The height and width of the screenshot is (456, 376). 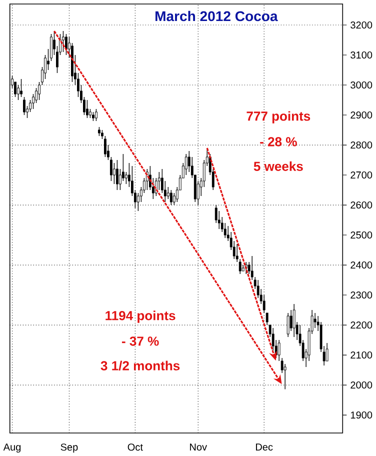 I want to click on annotation: 777 points, so click(x=278, y=117).